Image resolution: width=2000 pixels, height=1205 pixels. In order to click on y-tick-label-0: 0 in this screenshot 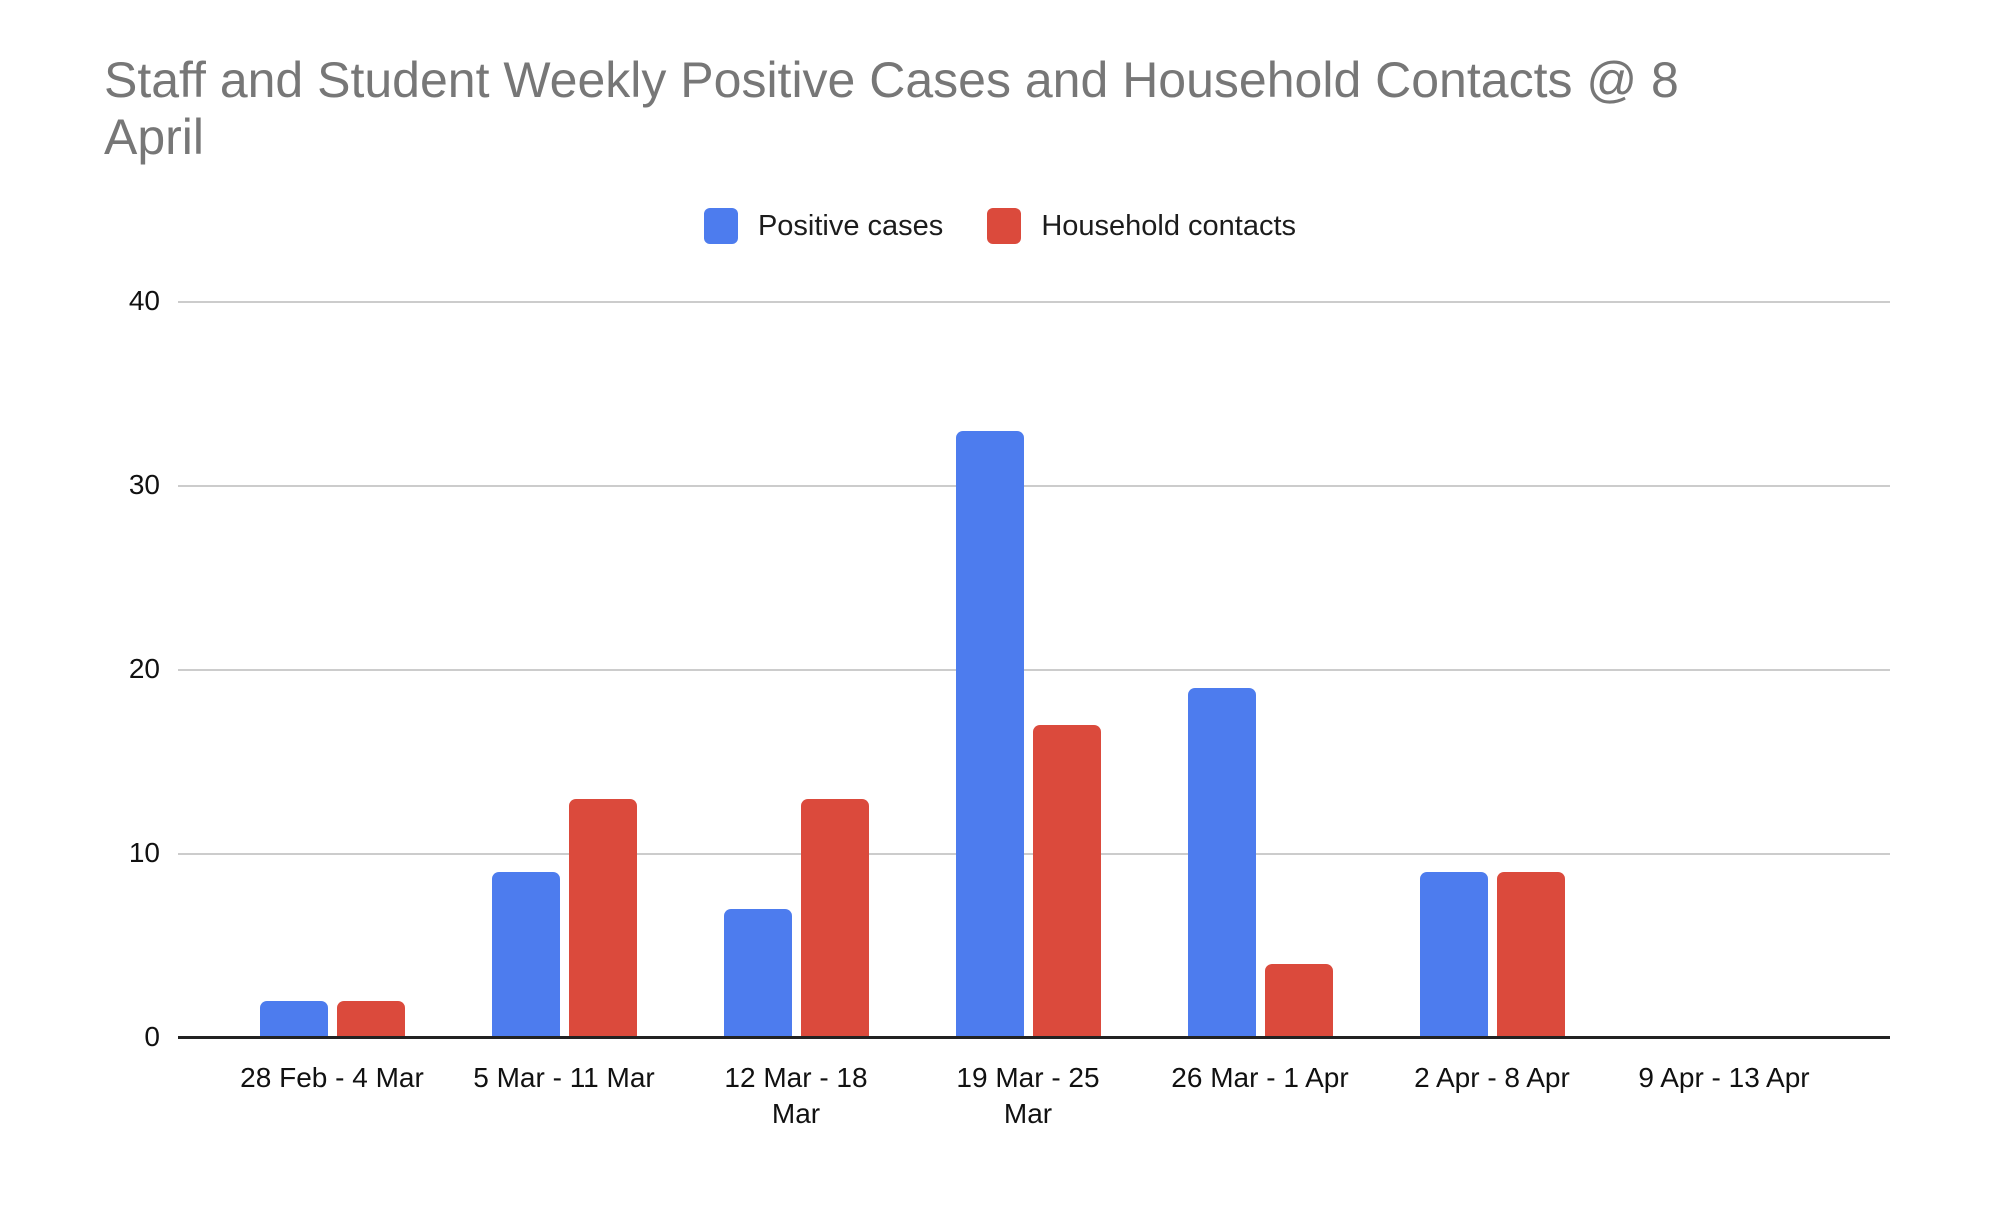, I will do `click(152, 1036)`.